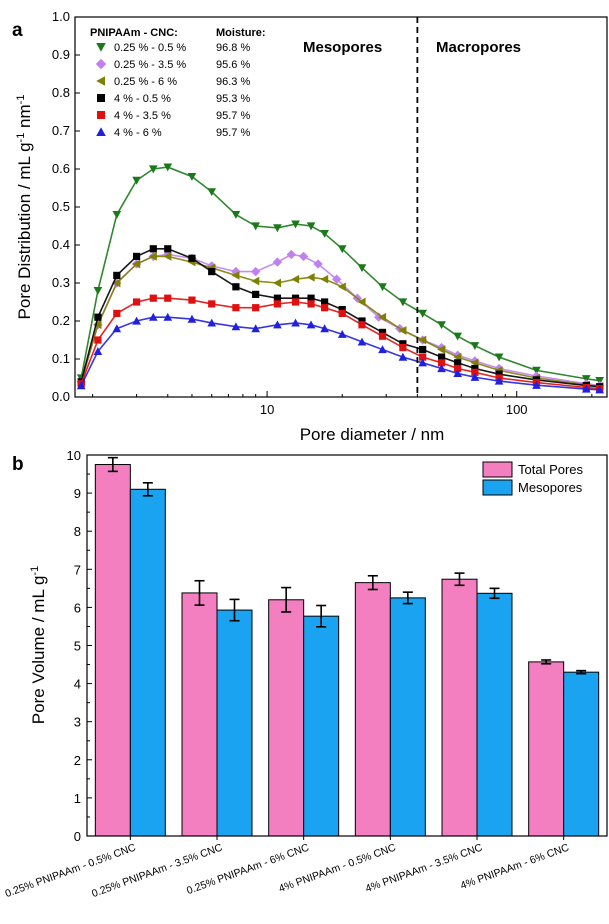 This screenshot has width=609, height=924. What do you see at coordinates (61, 358) in the screenshot?
I see `y-tick-label: 0.1` at bounding box center [61, 358].